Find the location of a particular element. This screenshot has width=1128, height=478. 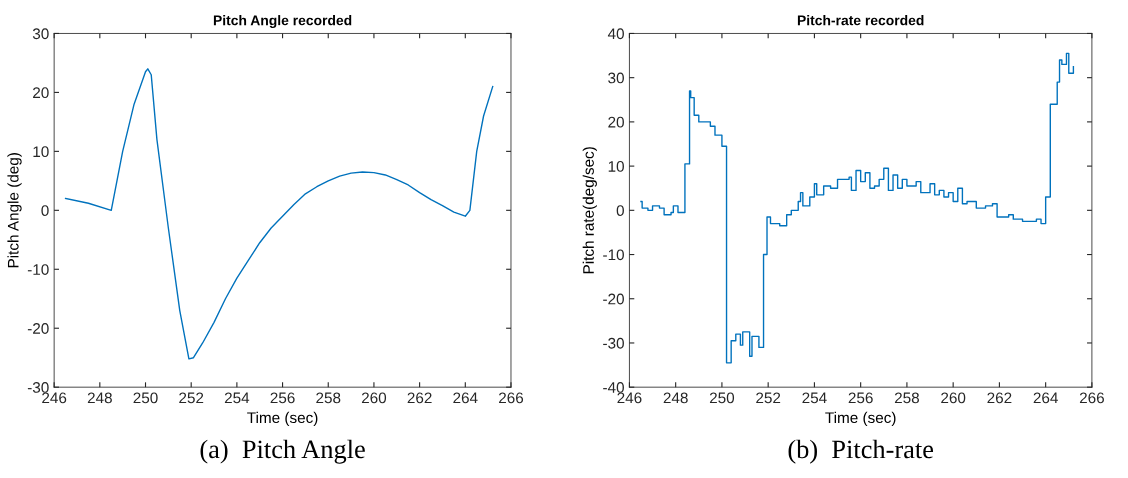

y-axis-title: Pitch rate(deg/sec) is located at coordinates (589, 210).